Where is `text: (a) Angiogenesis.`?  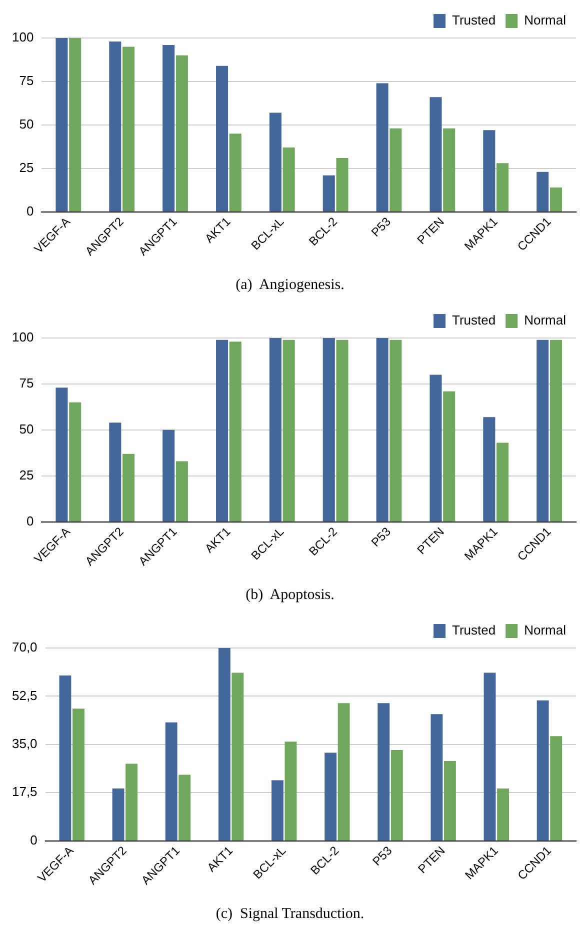 text: (a) Angiogenesis. is located at coordinates (290, 284).